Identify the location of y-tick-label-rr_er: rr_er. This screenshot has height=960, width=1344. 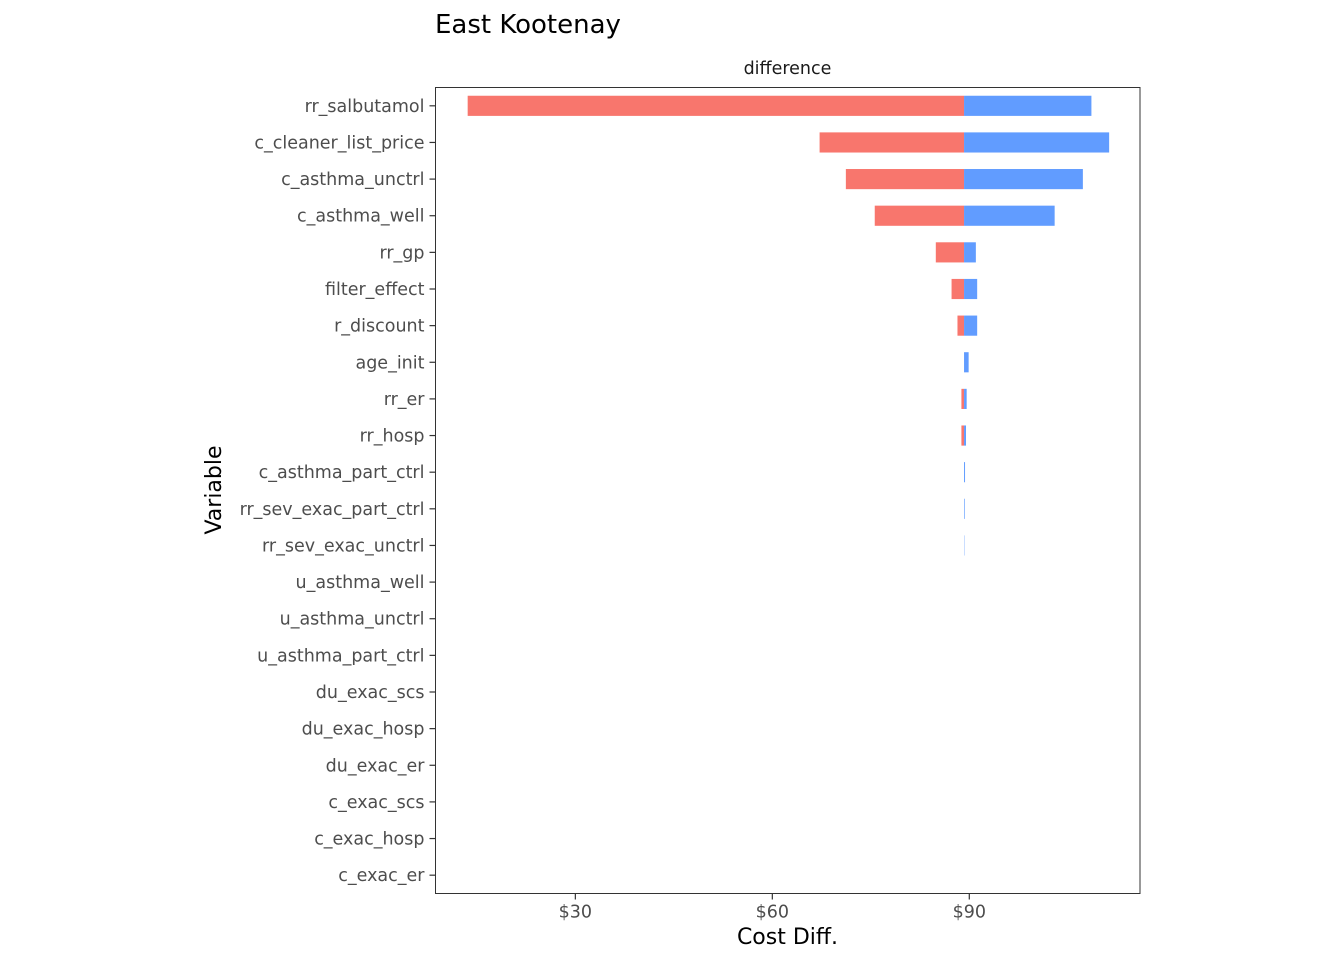
(405, 400).